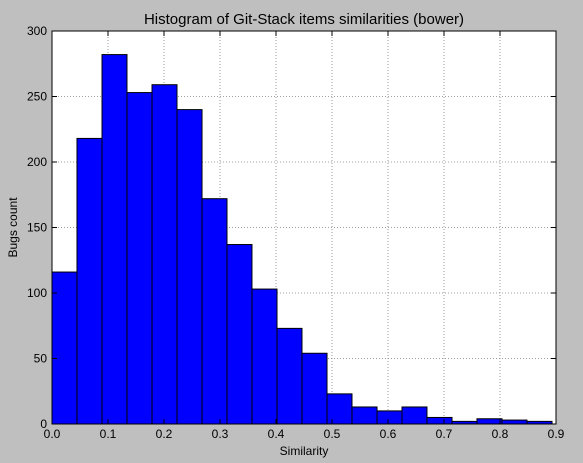 This screenshot has width=583, height=463. What do you see at coordinates (276, 434) in the screenshot?
I see `x-tick-label: 0.4` at bounding box center [276, 434].